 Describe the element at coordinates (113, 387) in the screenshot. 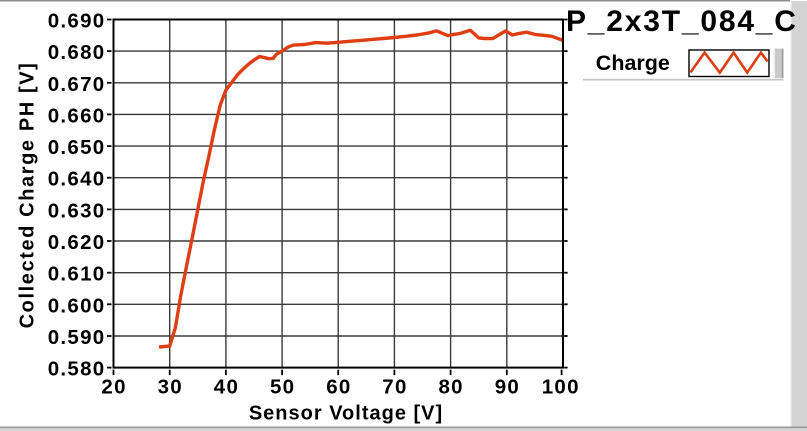

I see `svg-text: 20` at that location.